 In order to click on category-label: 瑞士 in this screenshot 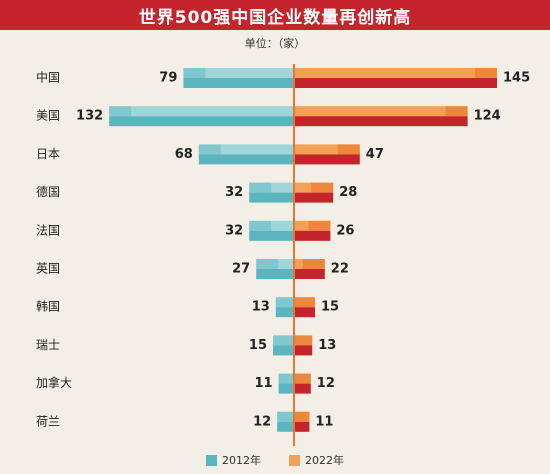, I will do `click(48, 345)`.